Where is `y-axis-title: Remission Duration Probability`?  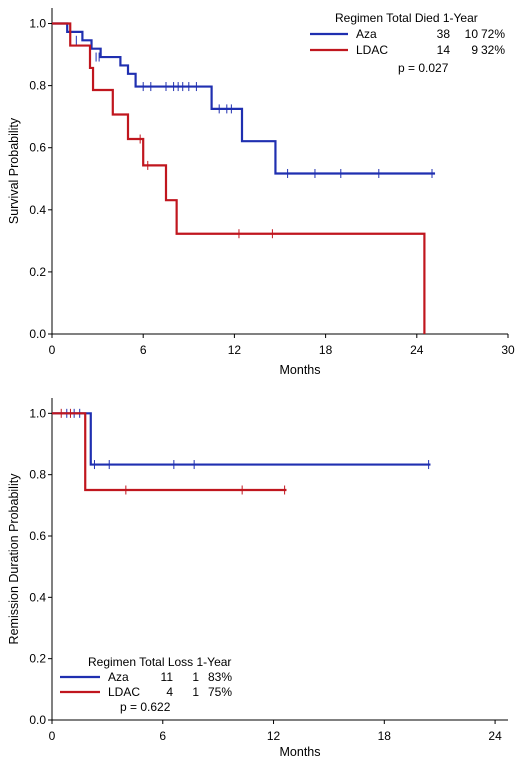 y-axis-title: Remission Duration Probability is located at coordinates (14, 559).